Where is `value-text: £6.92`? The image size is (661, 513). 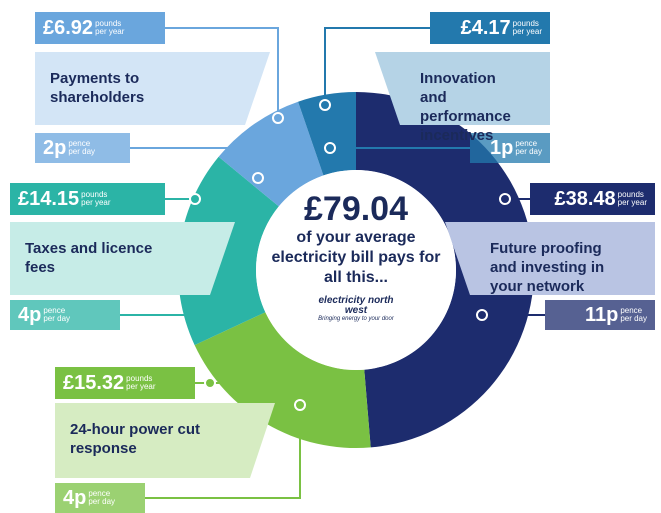
value-text: £6.92 is located at coordinates (68, 27).